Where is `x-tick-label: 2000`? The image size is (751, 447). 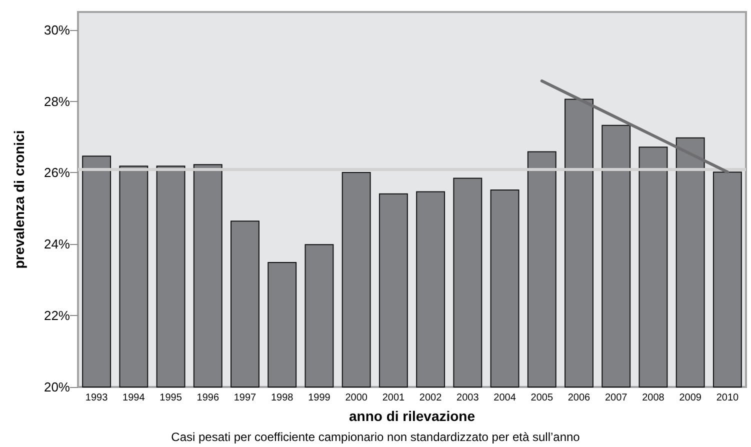 x-tick-label: 2000 is located at coordinates (356, 398).